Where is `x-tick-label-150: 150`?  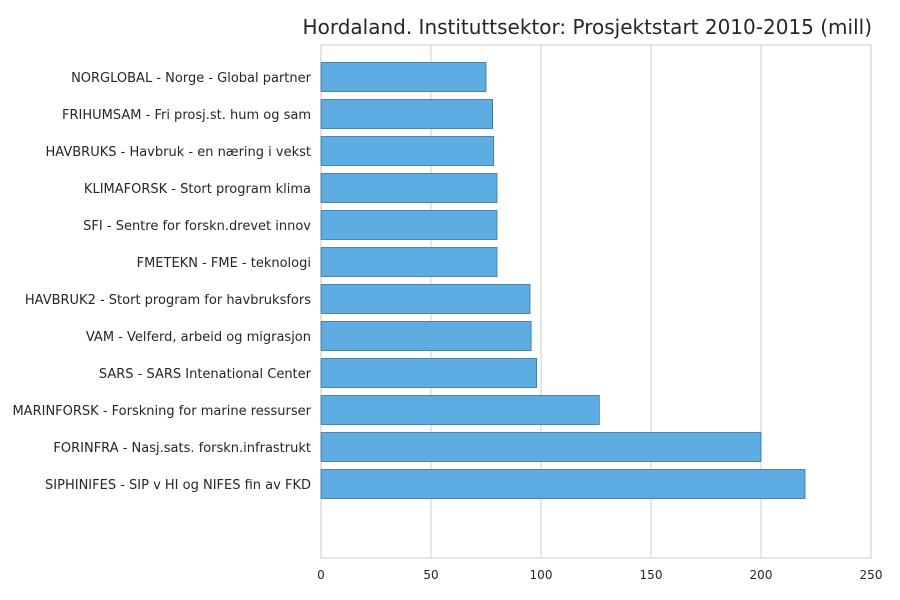 x-tick-label-150: 150 is located at coordinates (651, 575).